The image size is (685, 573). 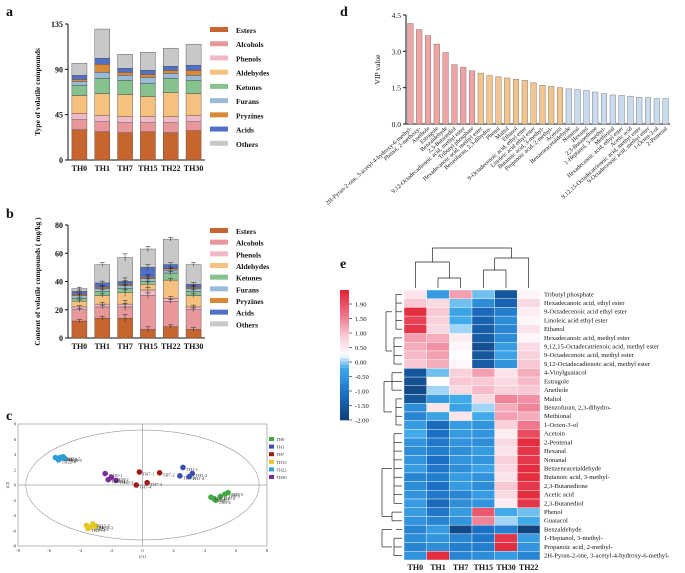 I want to click on column-label: TH30, so click(x=506, y=567).